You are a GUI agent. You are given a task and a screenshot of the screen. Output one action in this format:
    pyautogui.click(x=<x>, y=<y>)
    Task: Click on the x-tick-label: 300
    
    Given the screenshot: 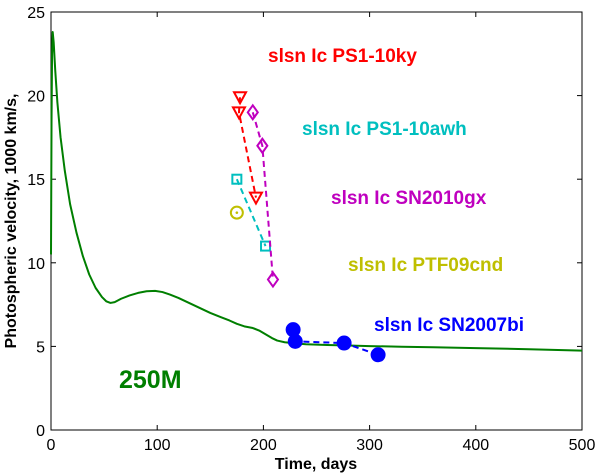 What is the action you would take?
    pyautogui.click(x=369, y=445)
    